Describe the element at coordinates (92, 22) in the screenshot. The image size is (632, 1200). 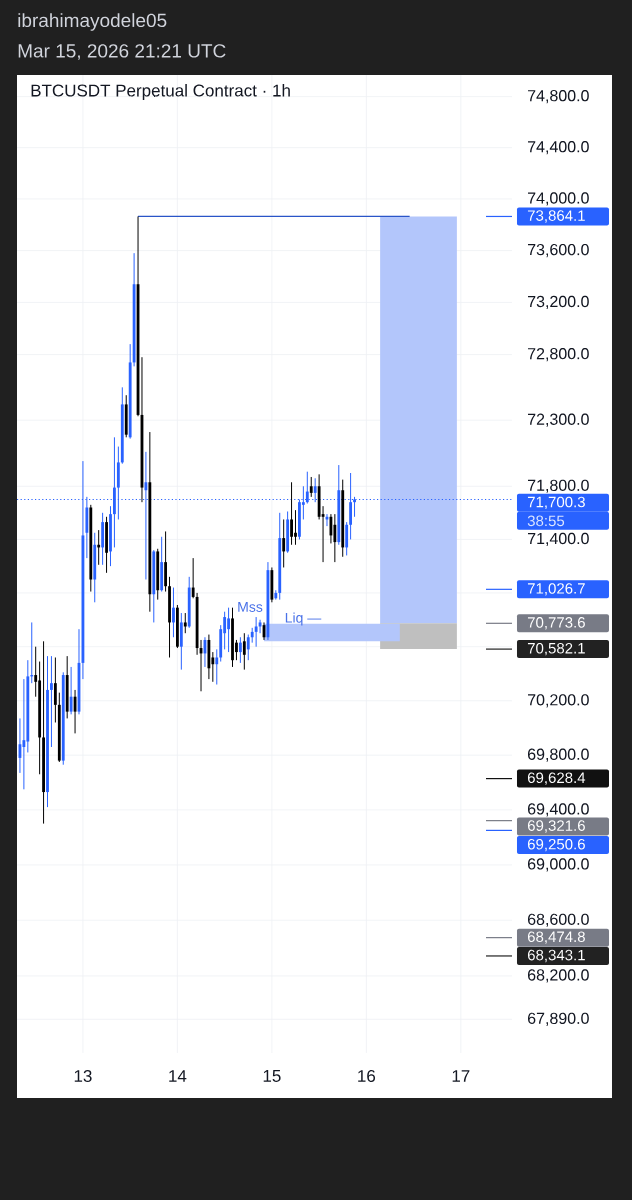
I see `text: ibrahimayodele05` at that location.